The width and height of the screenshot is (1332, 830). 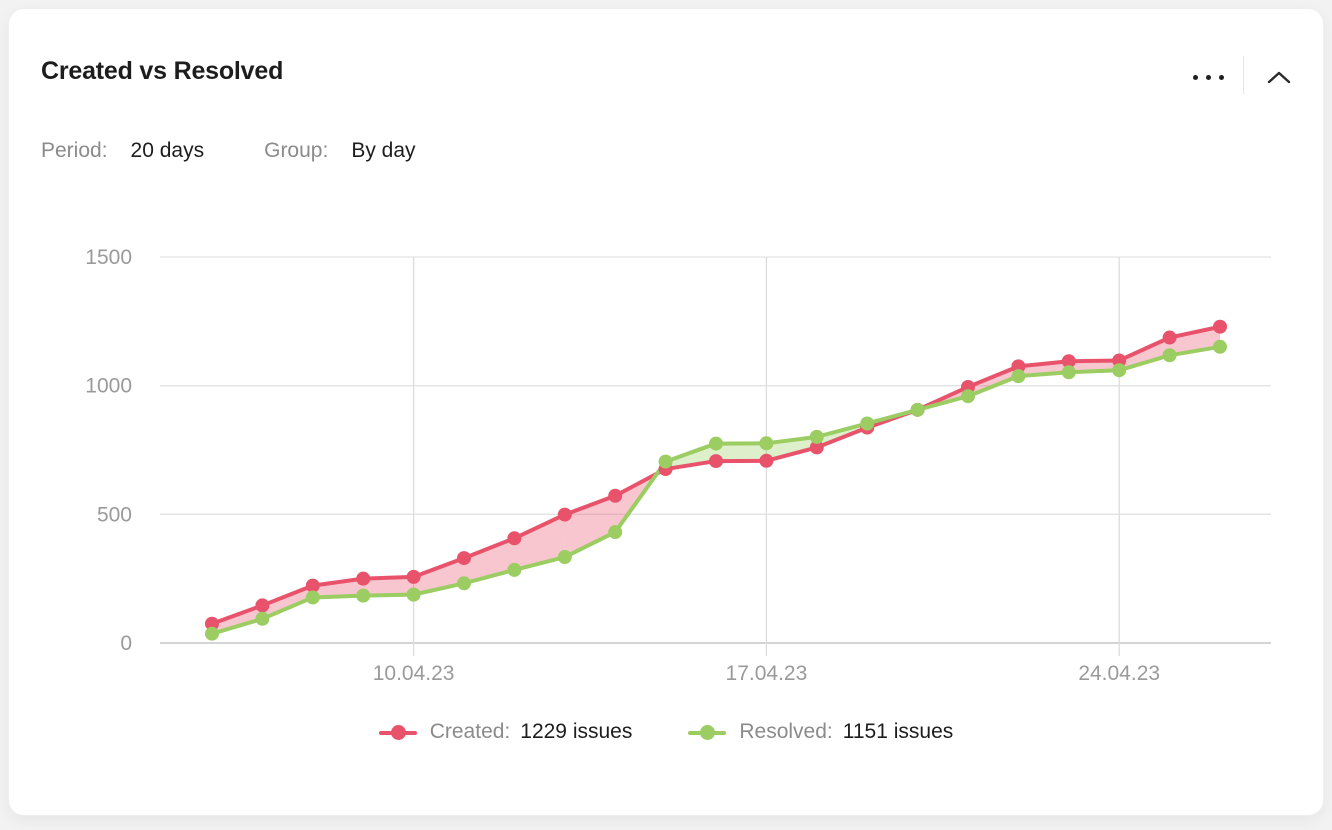 I want to click on period-value-dropdown: 20 days, so click(x=167, y=150).